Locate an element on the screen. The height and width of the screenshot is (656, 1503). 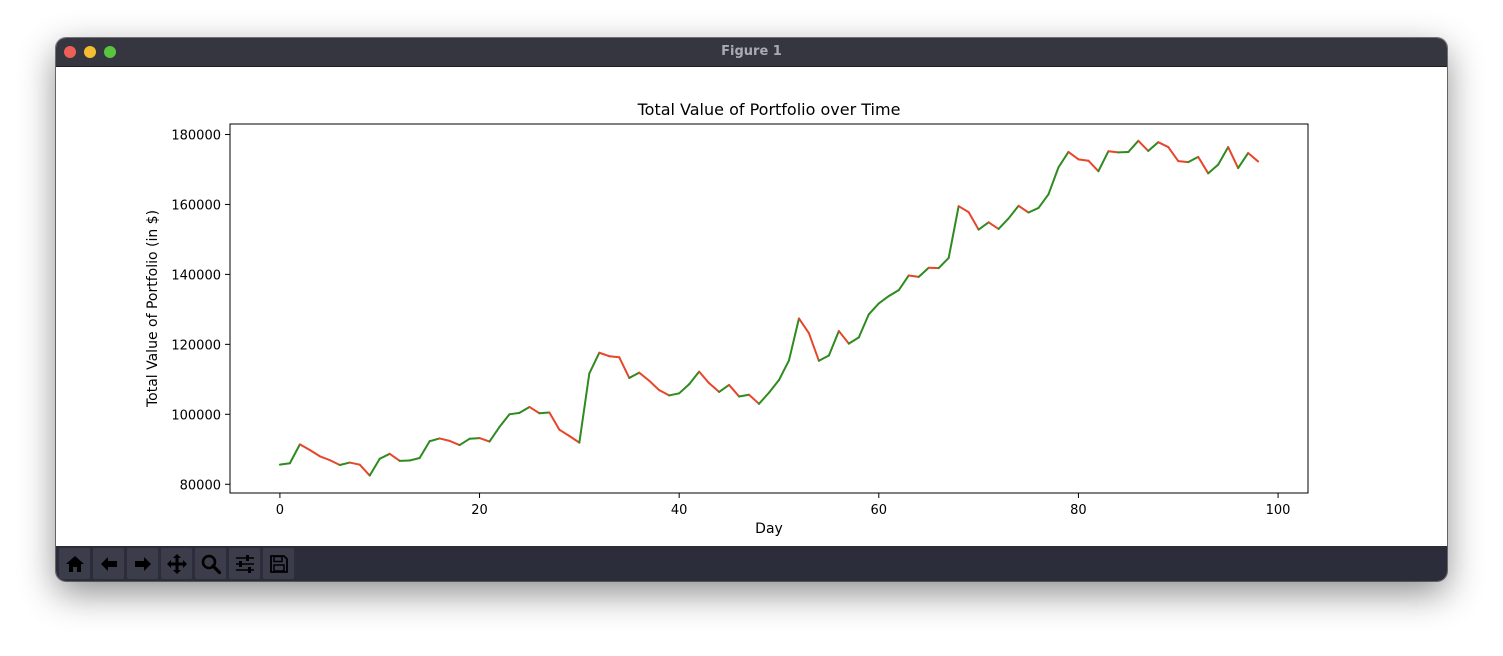
maximize-window-button is located at coordinates (110, 52).